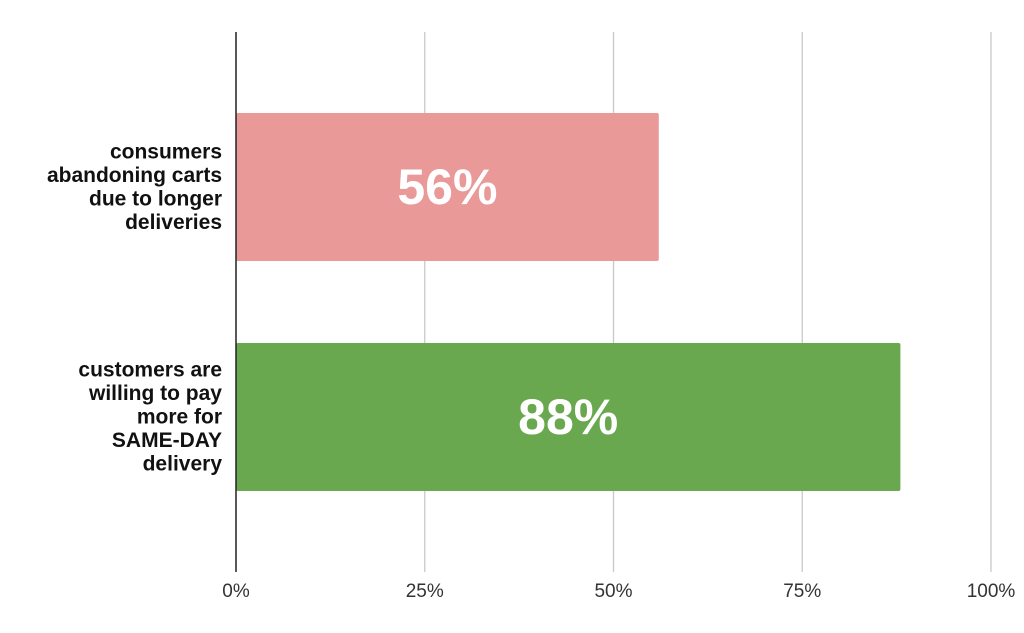 This screenshot has height=633, width=1024. Describe the element at coordinates (183, 464) in the screenshot. I see `category-label-line: delivery` at that location.